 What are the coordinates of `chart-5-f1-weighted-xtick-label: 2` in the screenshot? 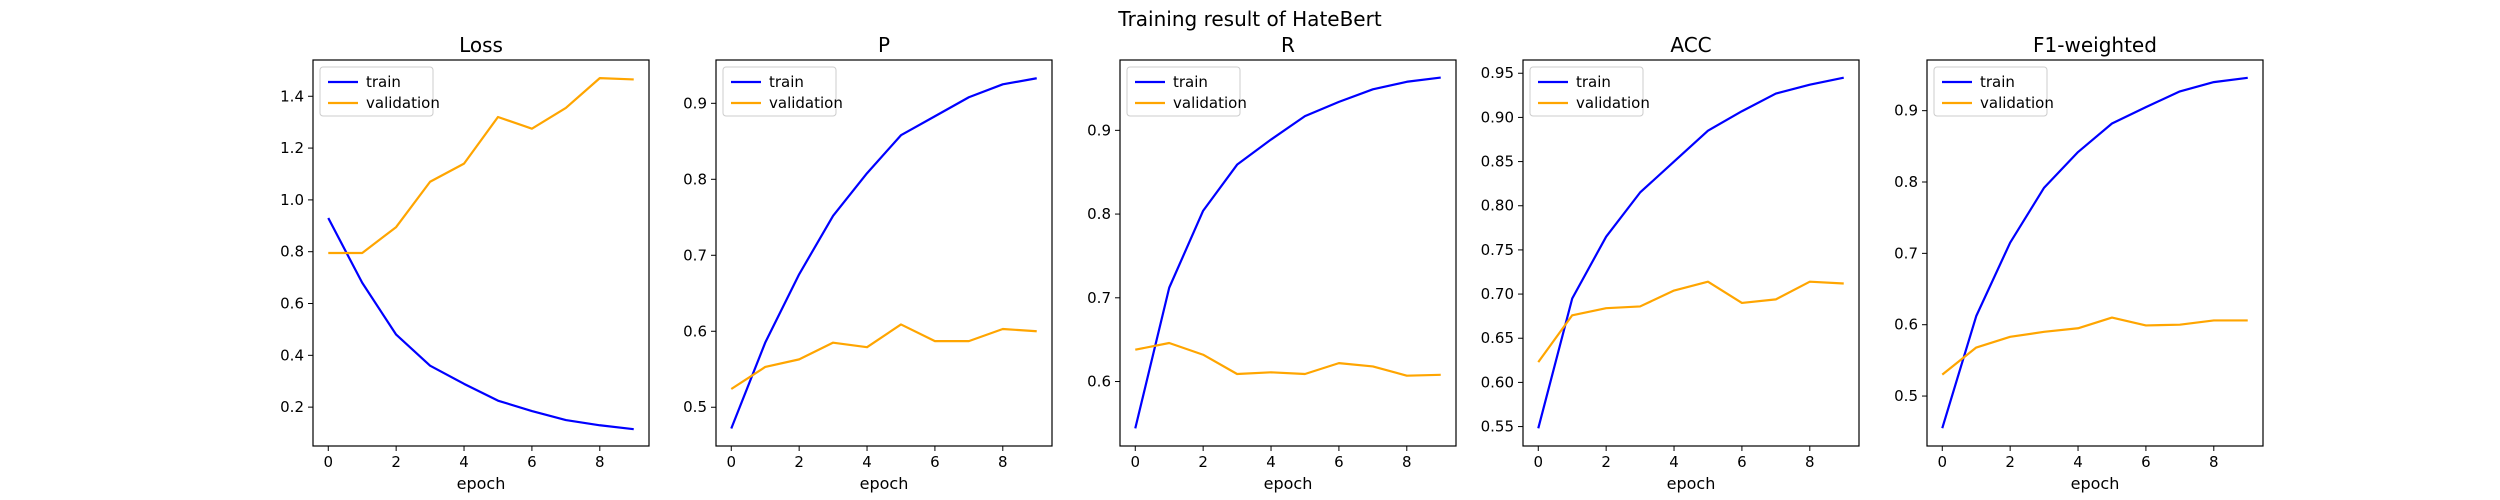 It's located at (2010, 462).